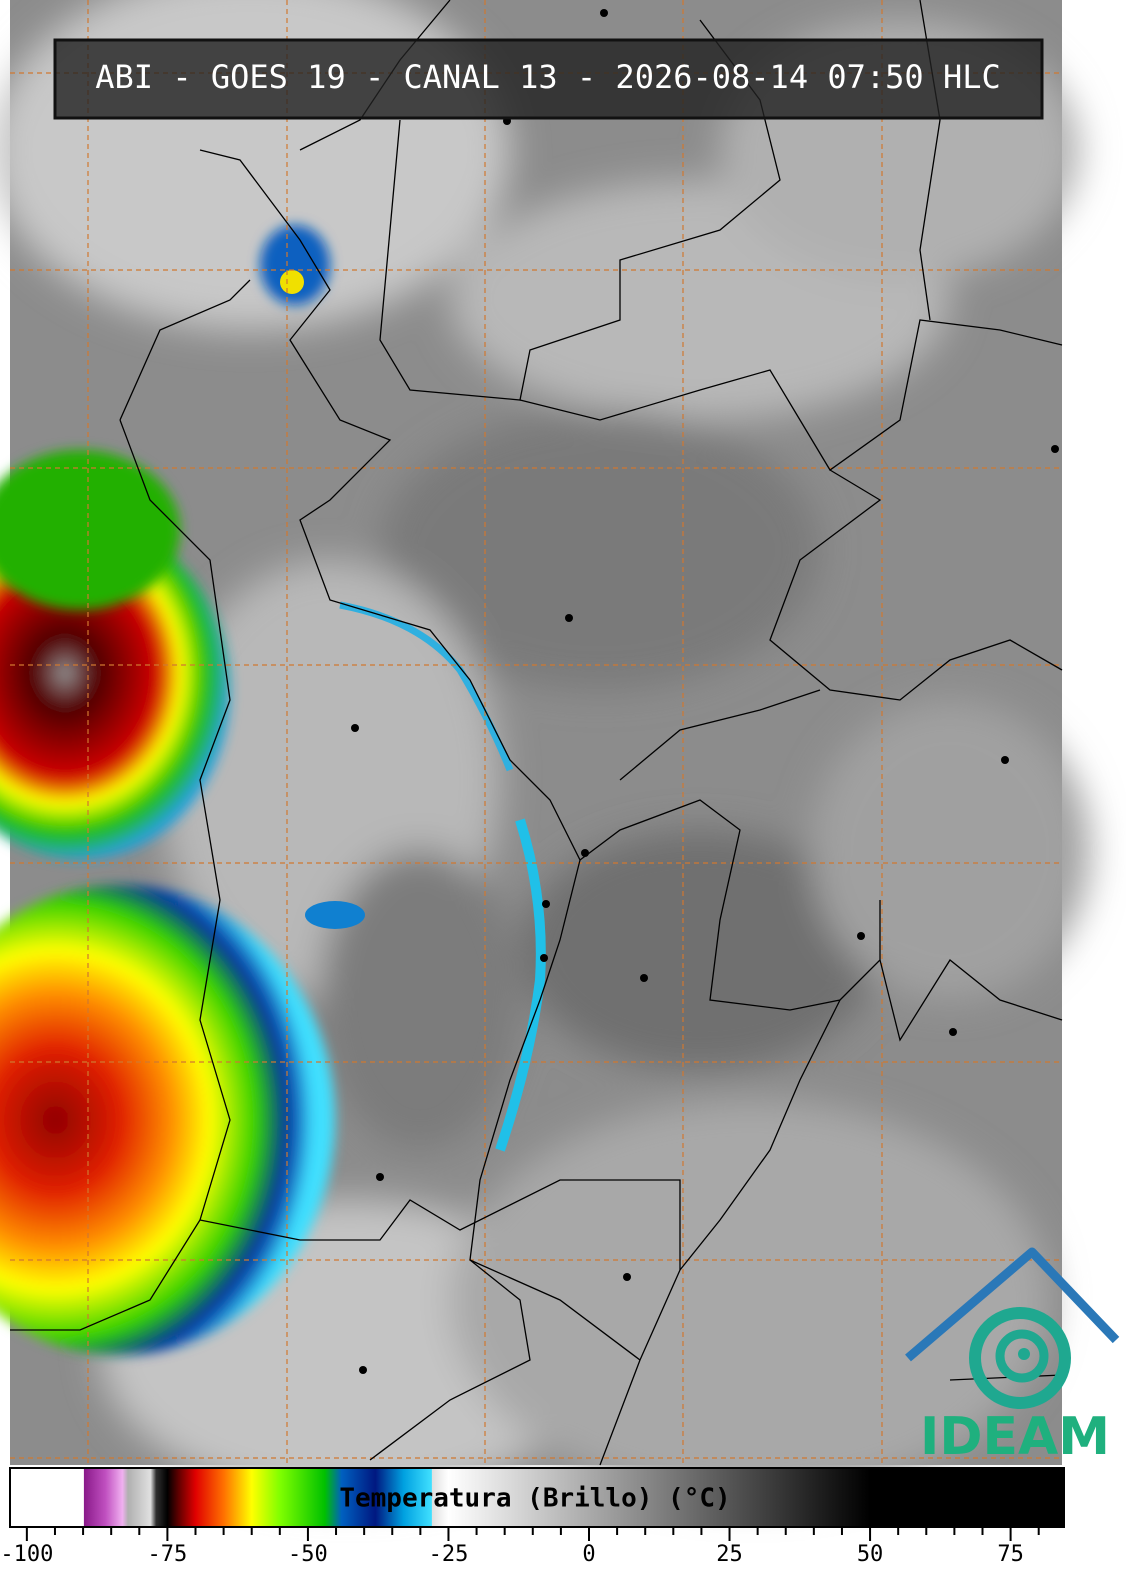 This screenshot has width=1126, height=1577. What do you see at coordinates (26, 1554) in the screenshot?
I see `tick-label: -100` at bounding box center [26, 1554].